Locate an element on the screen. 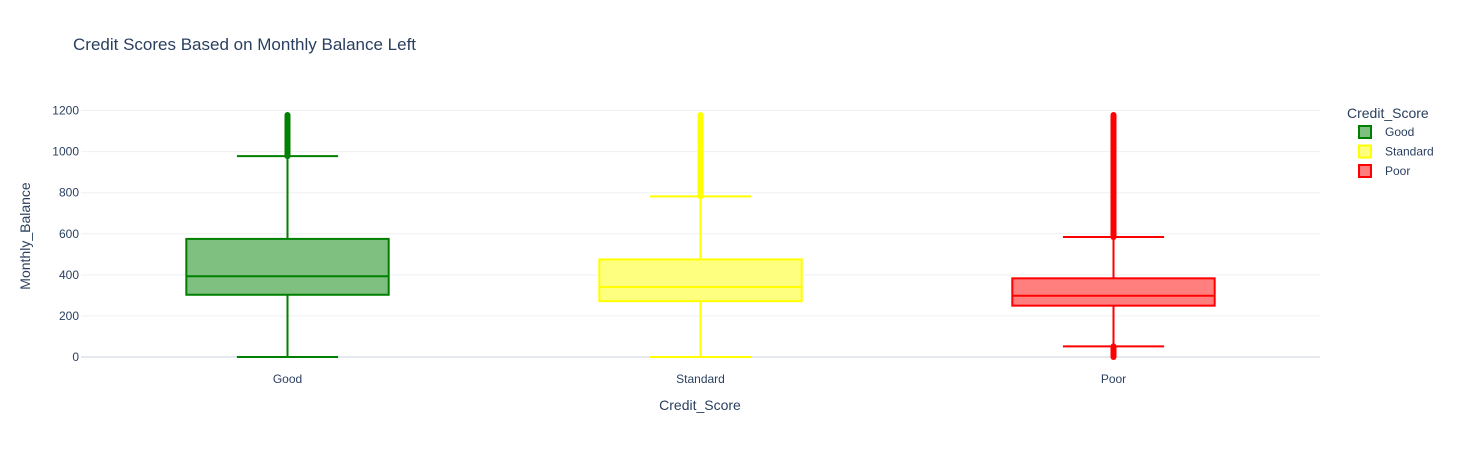 This screenshot has width=1458, height=450. y-tick-label: 200 is located at coordinates (69, 316).